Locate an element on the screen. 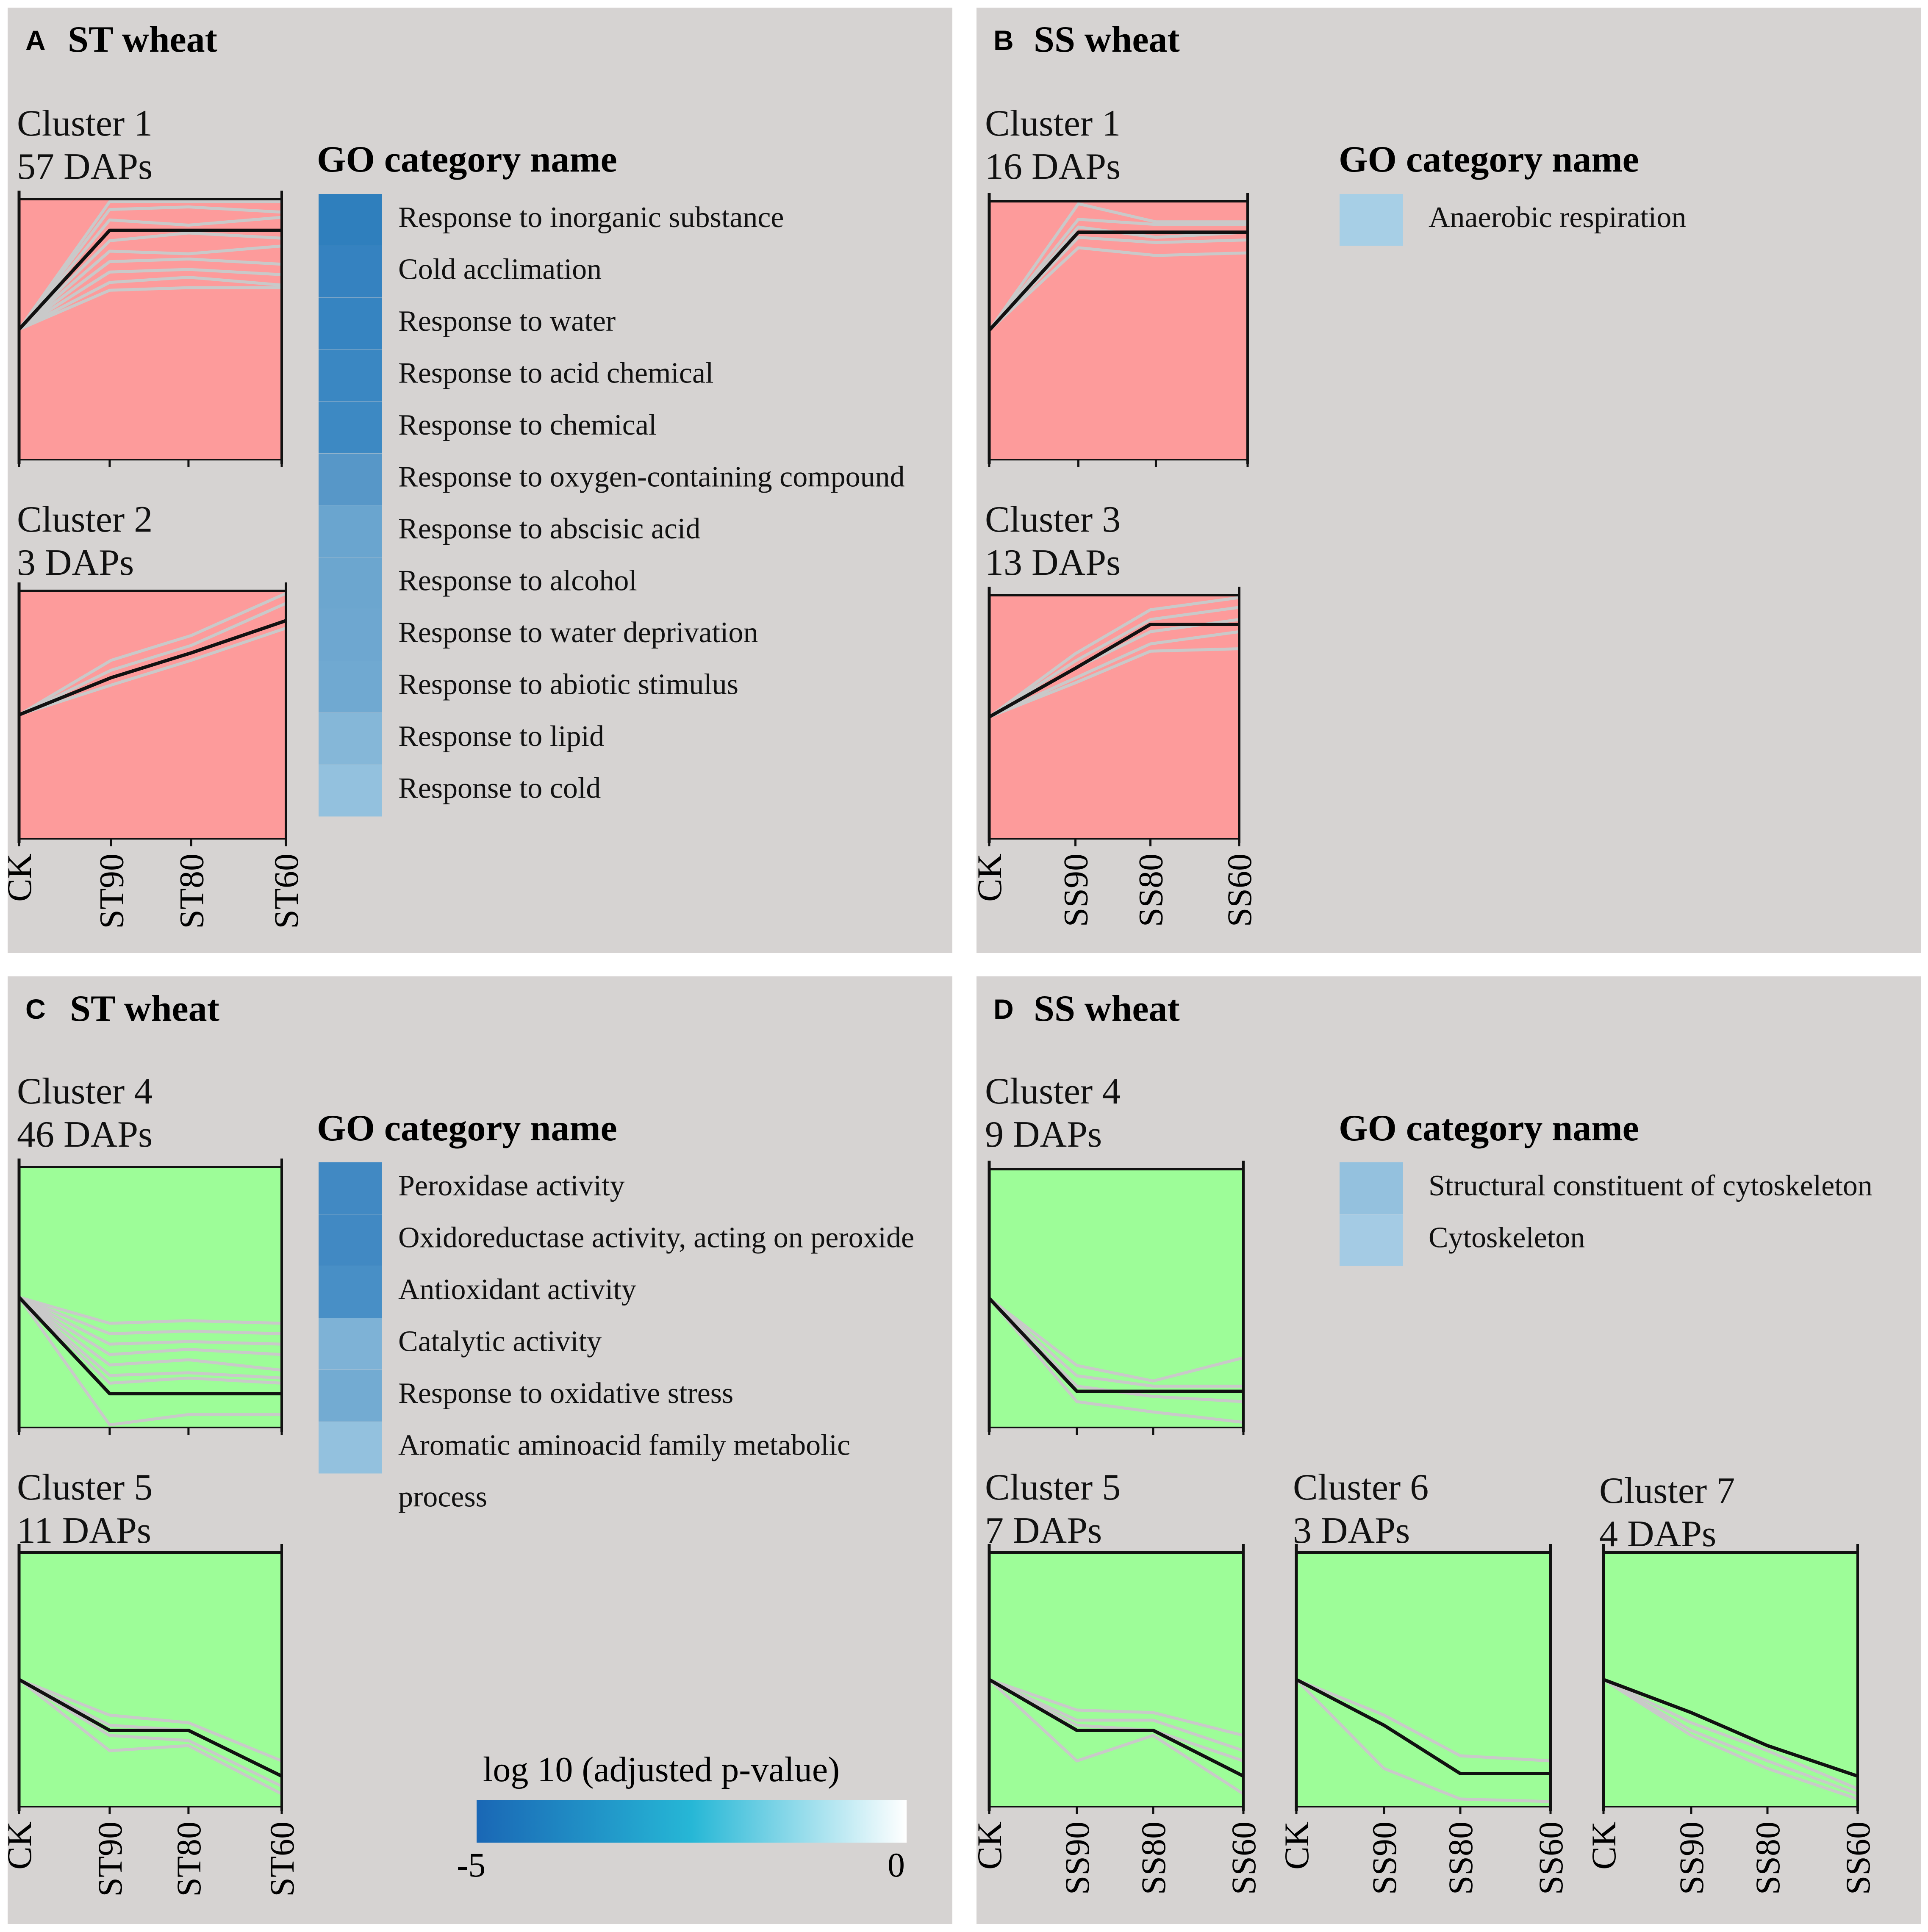  go-swatch-response-to-abiotic-stimulus is located at coordinates (350, 687).